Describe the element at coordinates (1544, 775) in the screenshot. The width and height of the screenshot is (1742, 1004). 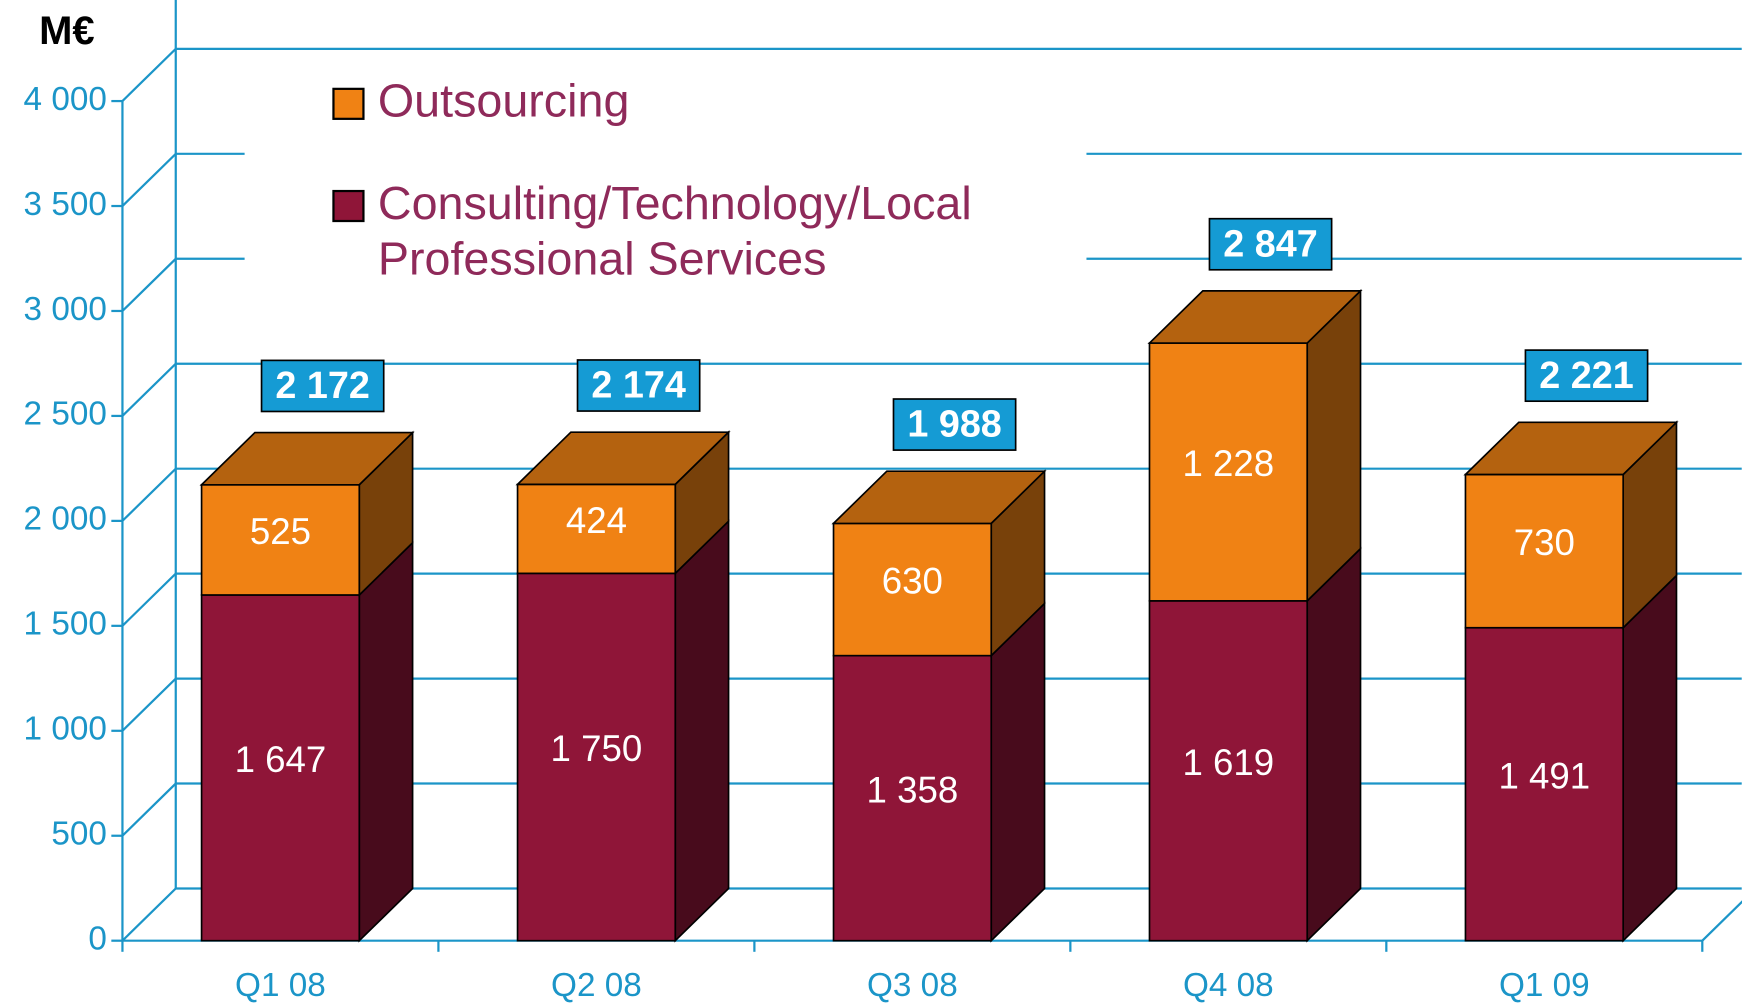
I see `value-label: 1 491` at that location.